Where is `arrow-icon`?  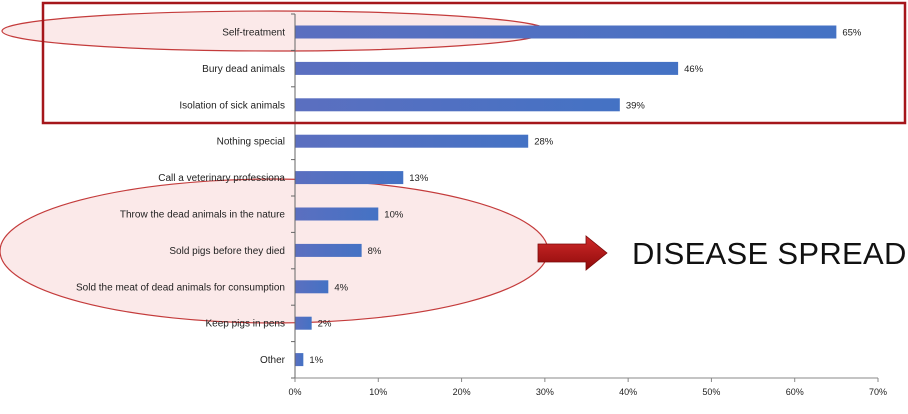 arrow-icon is located at coordinates (572, 253).